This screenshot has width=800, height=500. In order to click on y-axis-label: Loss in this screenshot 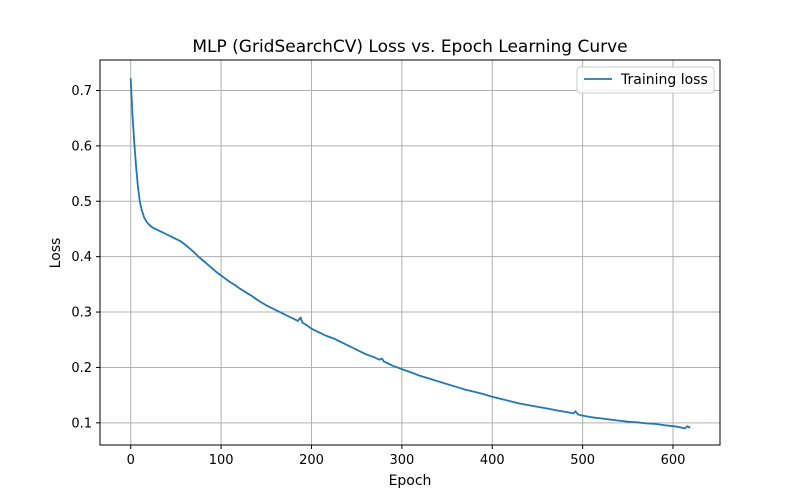, I will do `click(56, 253)`.